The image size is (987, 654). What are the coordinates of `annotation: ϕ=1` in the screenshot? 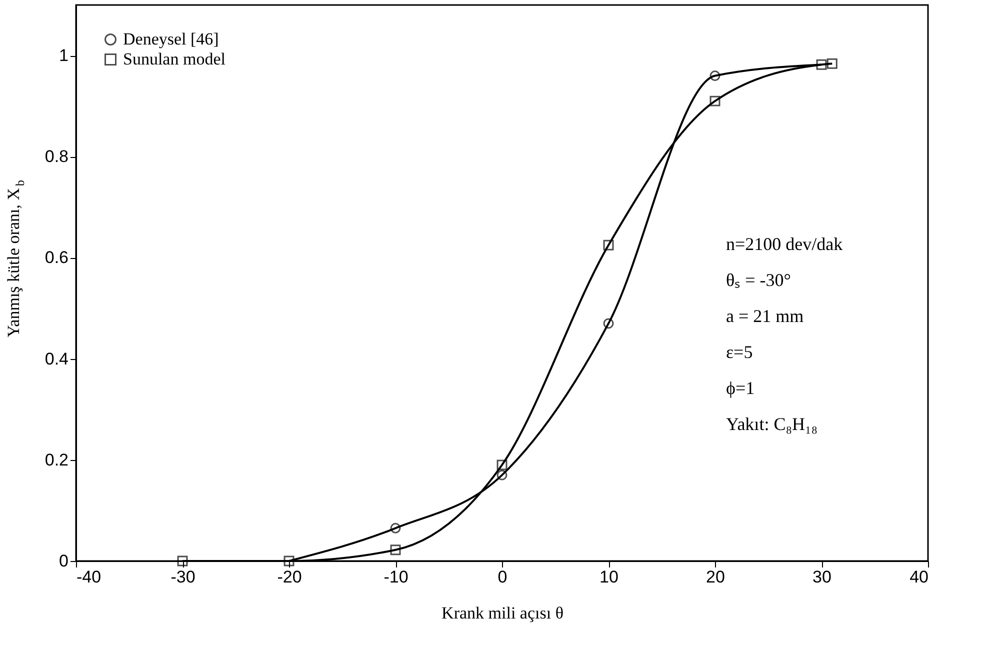 It's located at (740, 388).